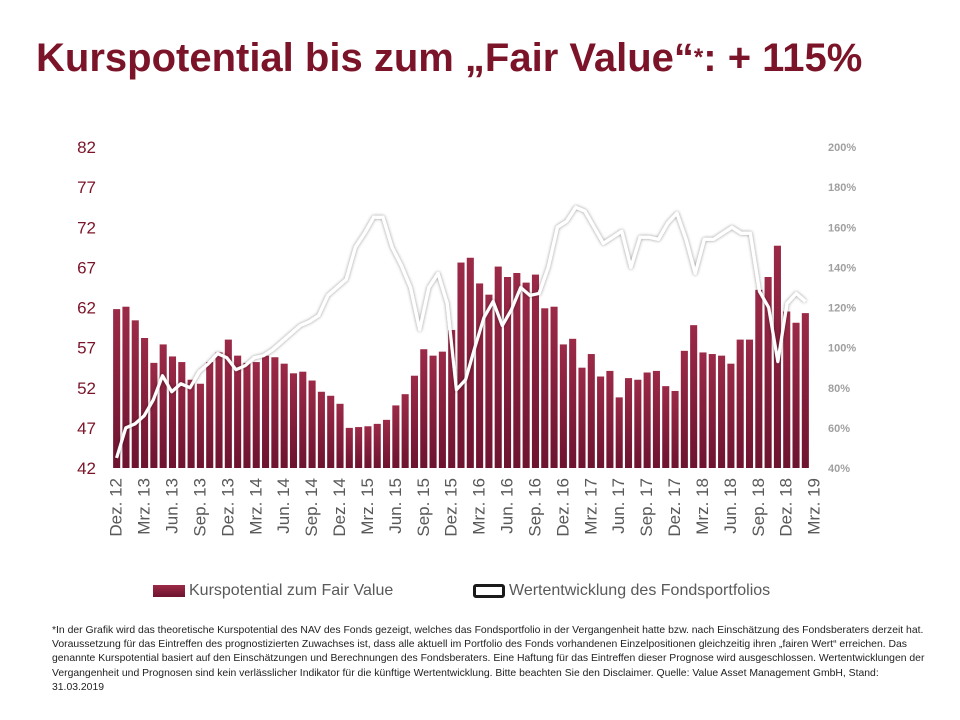 This screenshot has width=960, height=720. I want to click on y-right-tick-label: 200%, so click(842, 148).